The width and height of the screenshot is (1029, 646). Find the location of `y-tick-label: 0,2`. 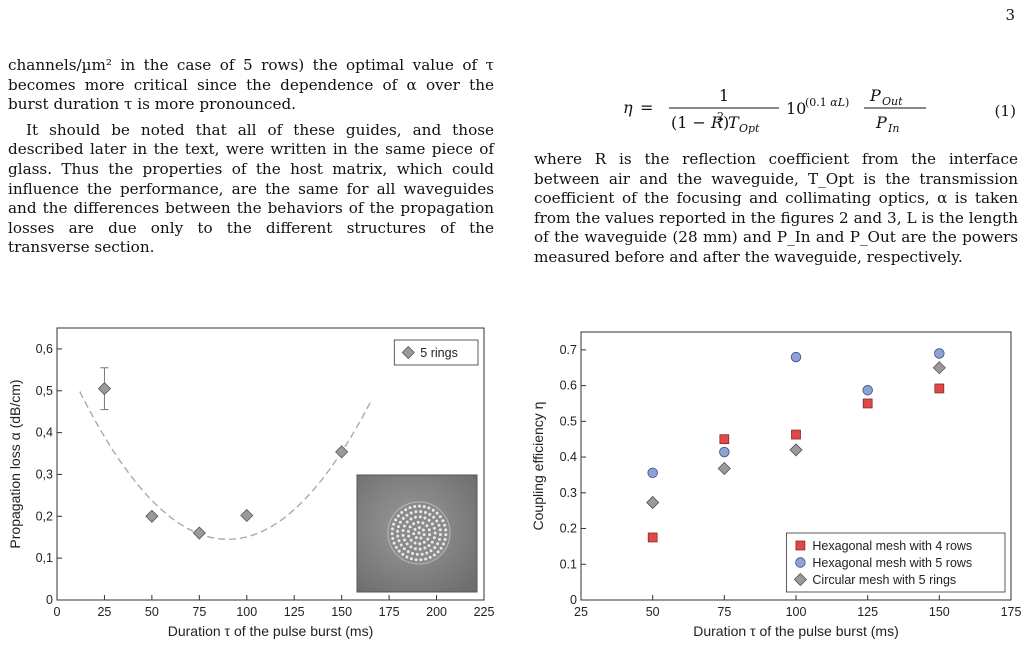

y-tick-label: 0,2 is located at coordinates (44, 516).